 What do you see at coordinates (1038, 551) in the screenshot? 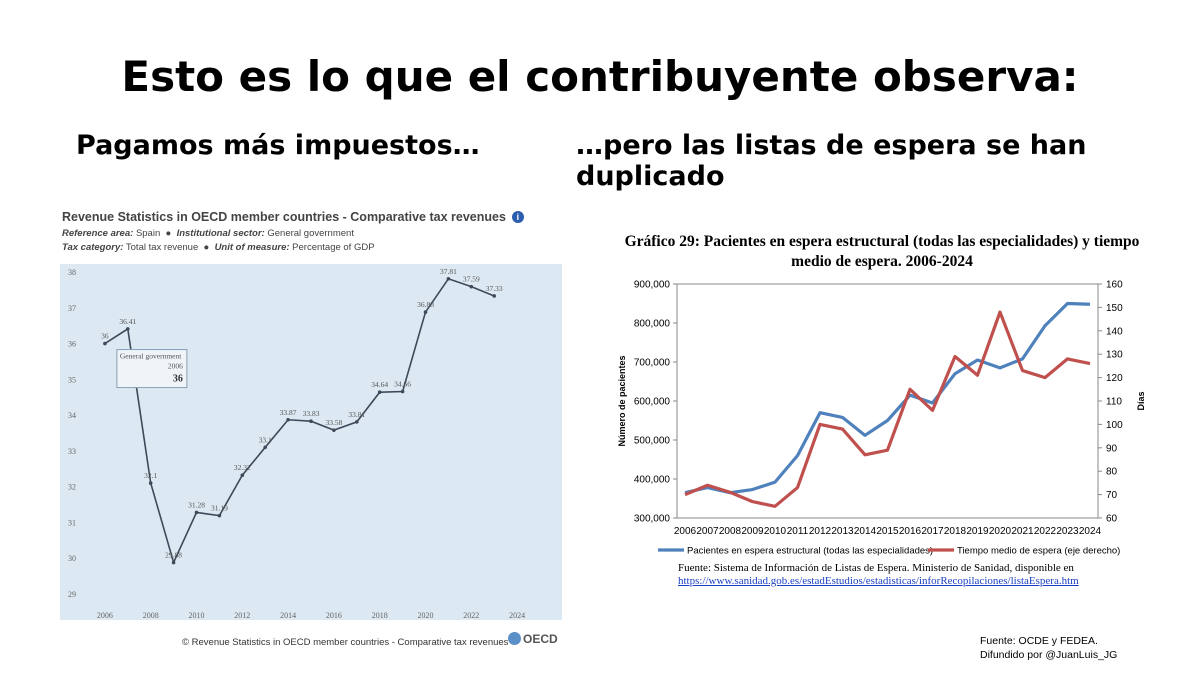
I see `legend-label-wait-time: Tiempo medio de espera (eje derecho)` at bounding box center [1038, 551].